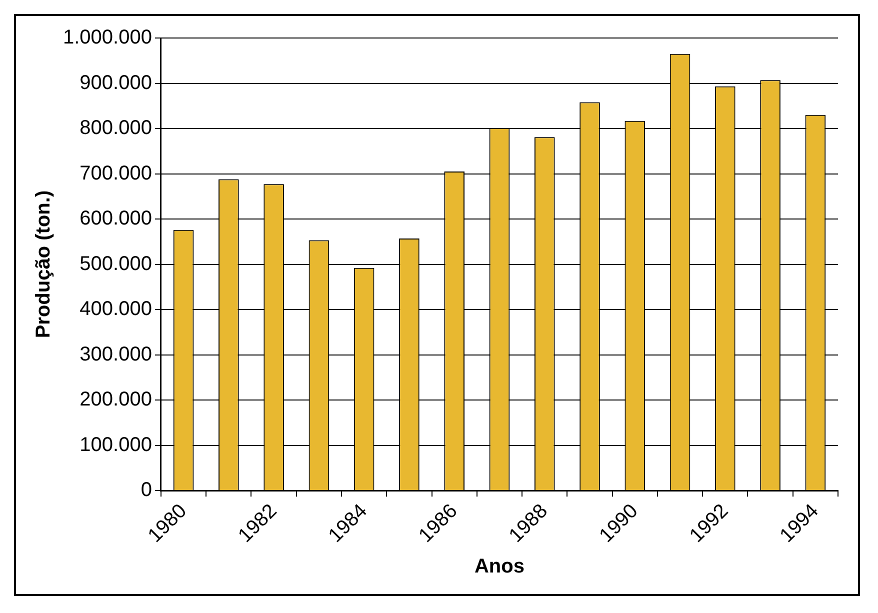 The width and height of the screenshot is (878, 613). I want to click on y-tick-label: 800.000, so click(116, 128).